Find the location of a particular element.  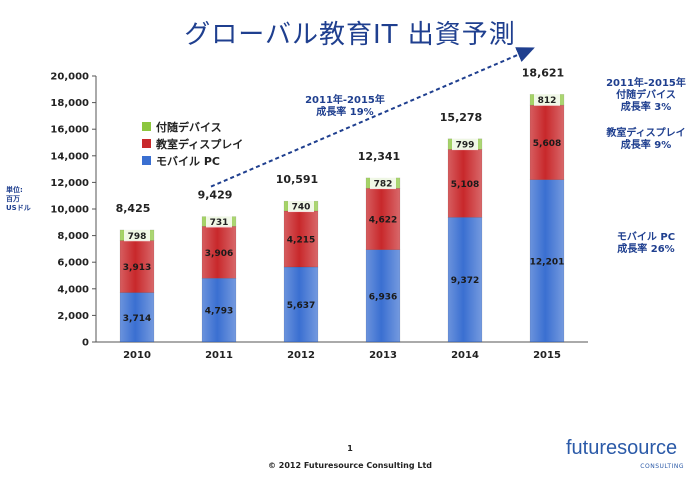

data-label-peripheral: 812 is located at coordinates (547, 101).